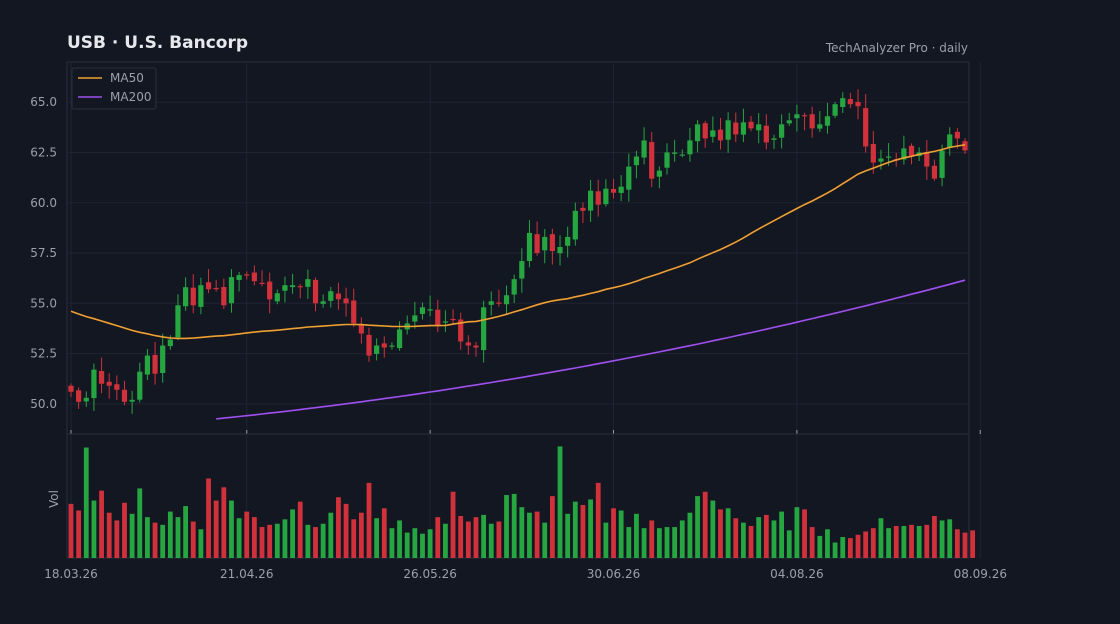 Image resolution: width=1120 pixels, height=624 pixels. Describe the element at coordinates (43, 253) in the screenshot. I see `y-tick-label: 57.5` at that location.